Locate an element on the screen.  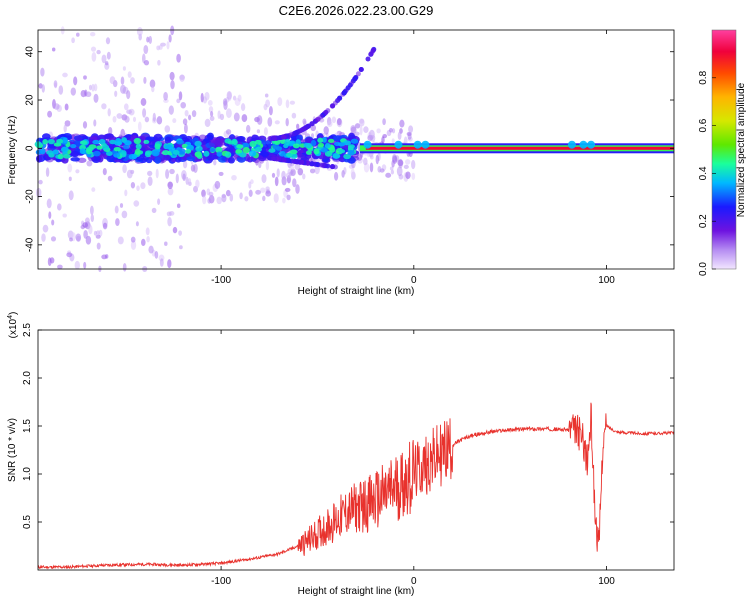
colorbar-label: Normalized spectral amplitude is located at coordinates (741, 149).